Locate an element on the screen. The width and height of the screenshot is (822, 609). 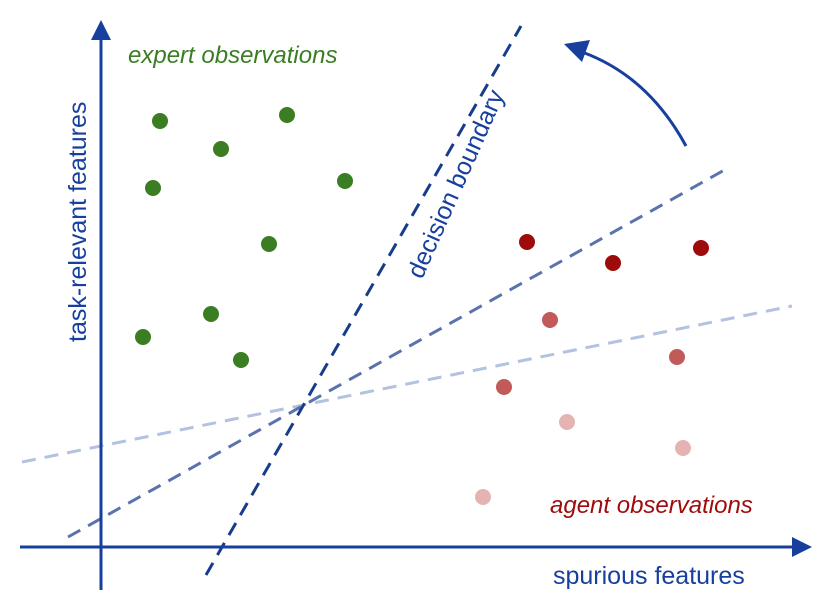
expert-points is located at coordinates (244, 237).